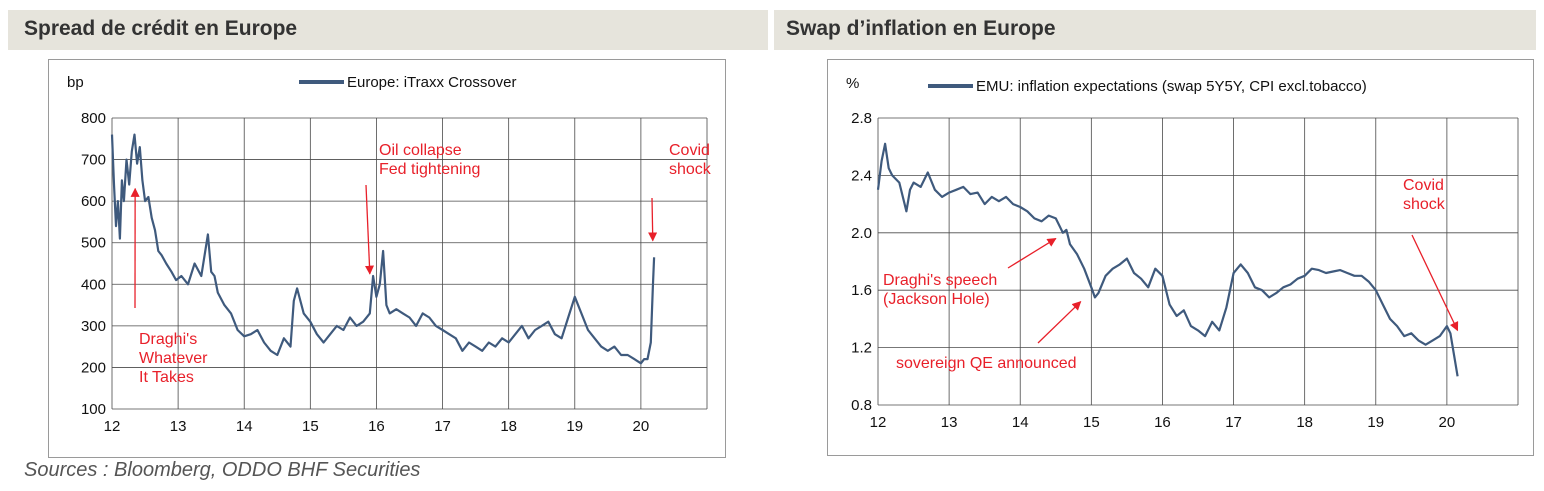  What do you see at coordinates (940, 290) in the screenshot?
I see `annotation-text: Draghi's speech (Jackson Hole)` at bounding box center [940, 290].